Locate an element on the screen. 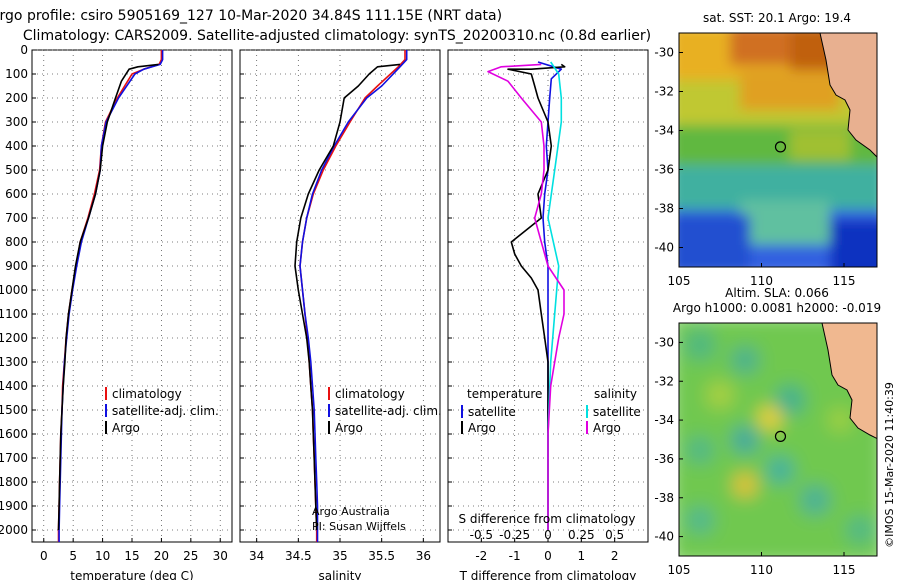 This screenshot has width=900, height=584. legend-label-argo: Argo is located at coordinates (126, 428).